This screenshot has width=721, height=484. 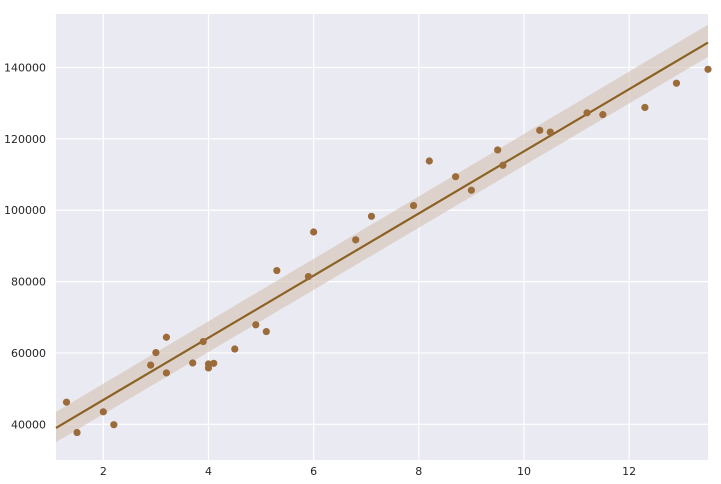 What do you see at coordinates (28, 282) in the screenshot?
I see `y-tick-label: 80000` at bounding box center [28, 282].